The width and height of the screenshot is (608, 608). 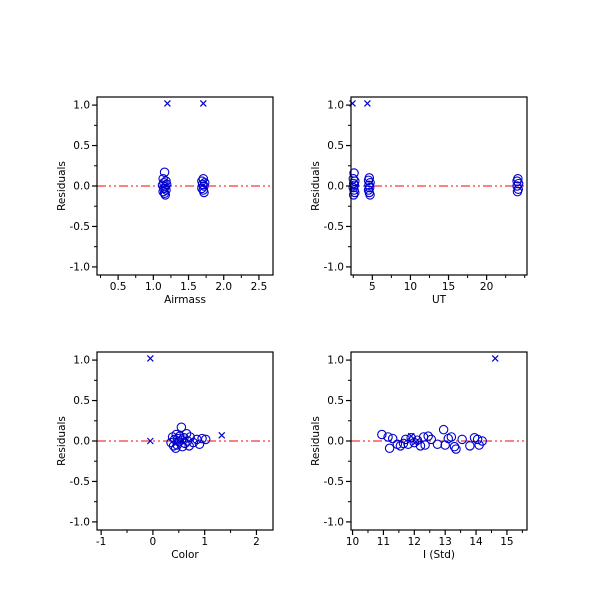 What do you see at coordinates (118, 287) in the screenshot?
I see `x-tick-label: 0.5` at bounding box center [118, 287].